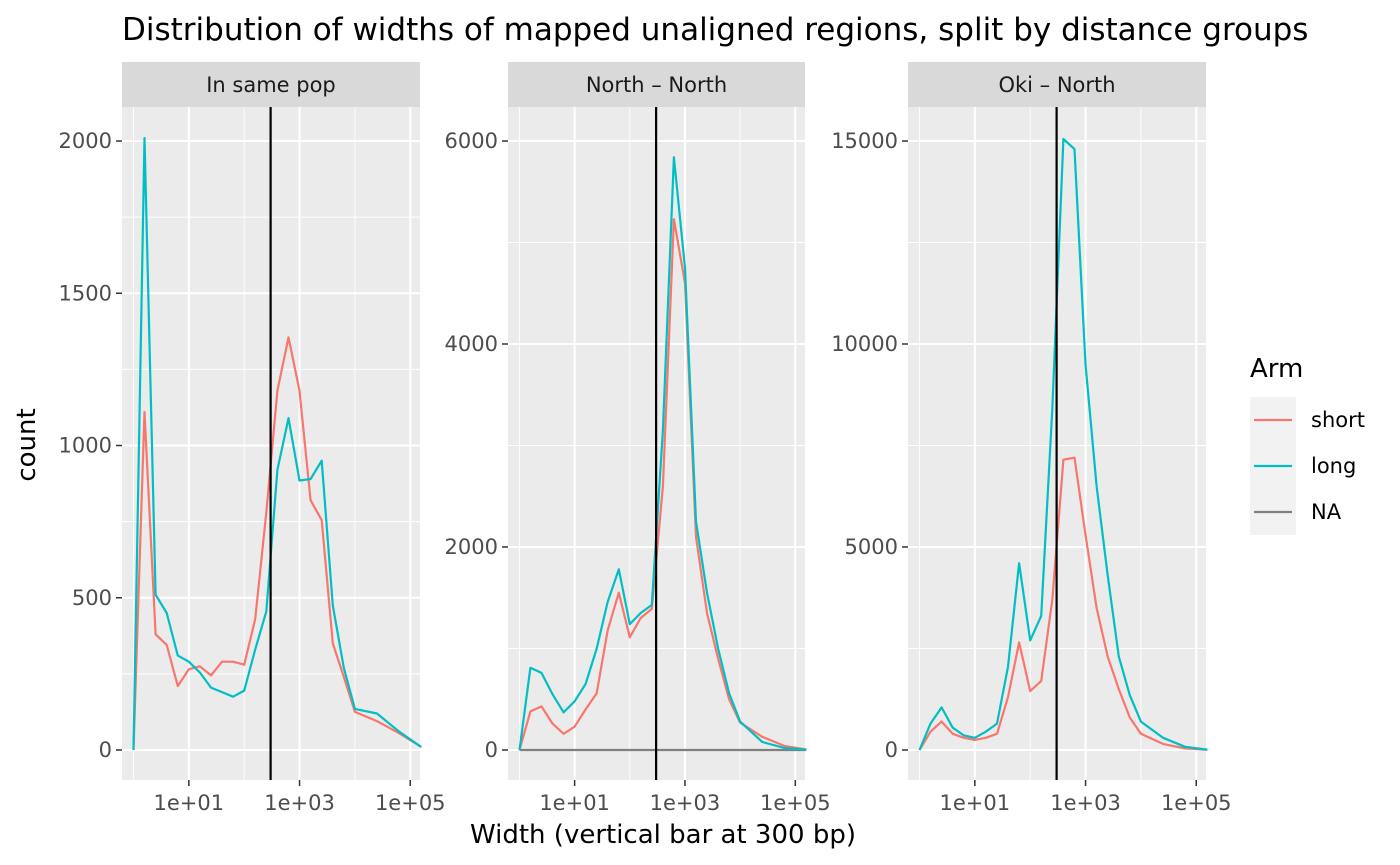  I want to click on facet-label: North – North, so click(656, 85).